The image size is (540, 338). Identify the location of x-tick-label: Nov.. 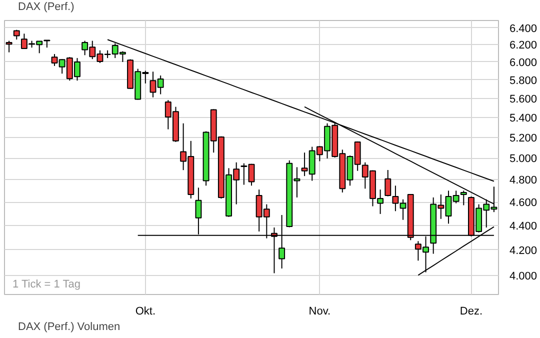
(319, 312).